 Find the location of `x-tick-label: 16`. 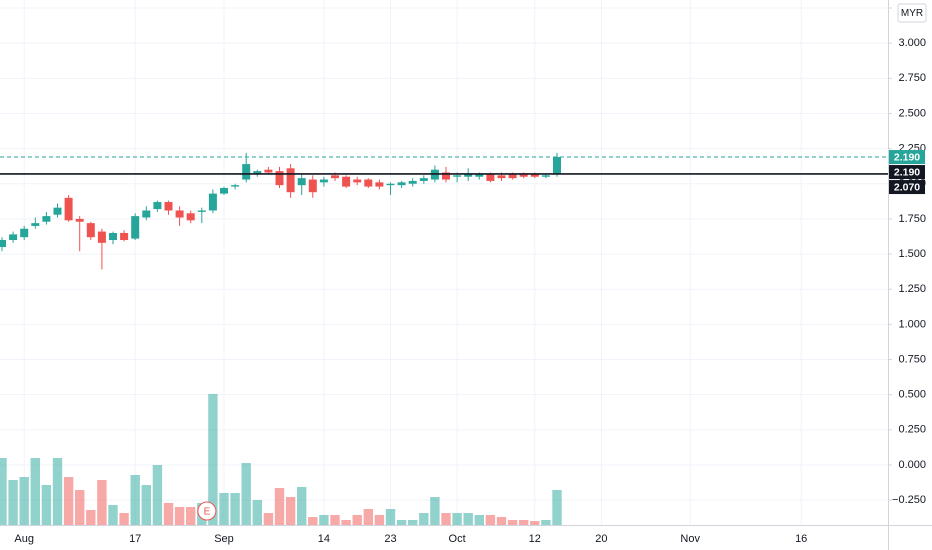

x-tick-label: 16 is located at coordinates (801, 539).